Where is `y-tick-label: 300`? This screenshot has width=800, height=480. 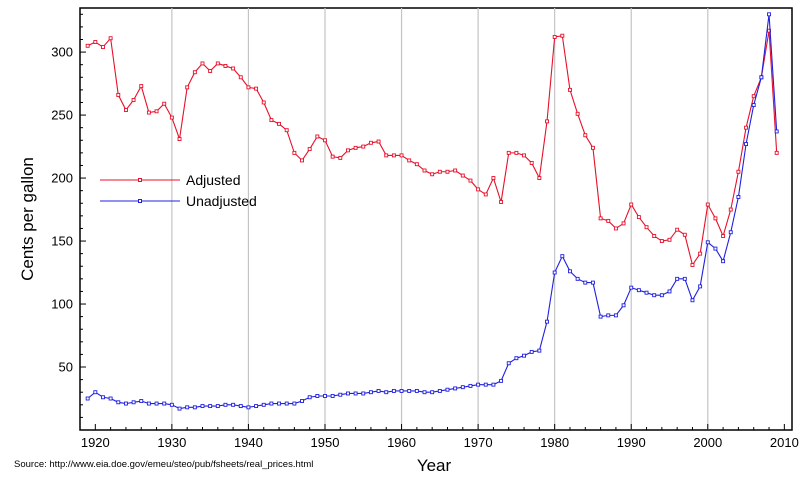
y-tick-label: 300 is located at coordinates (62, 52).